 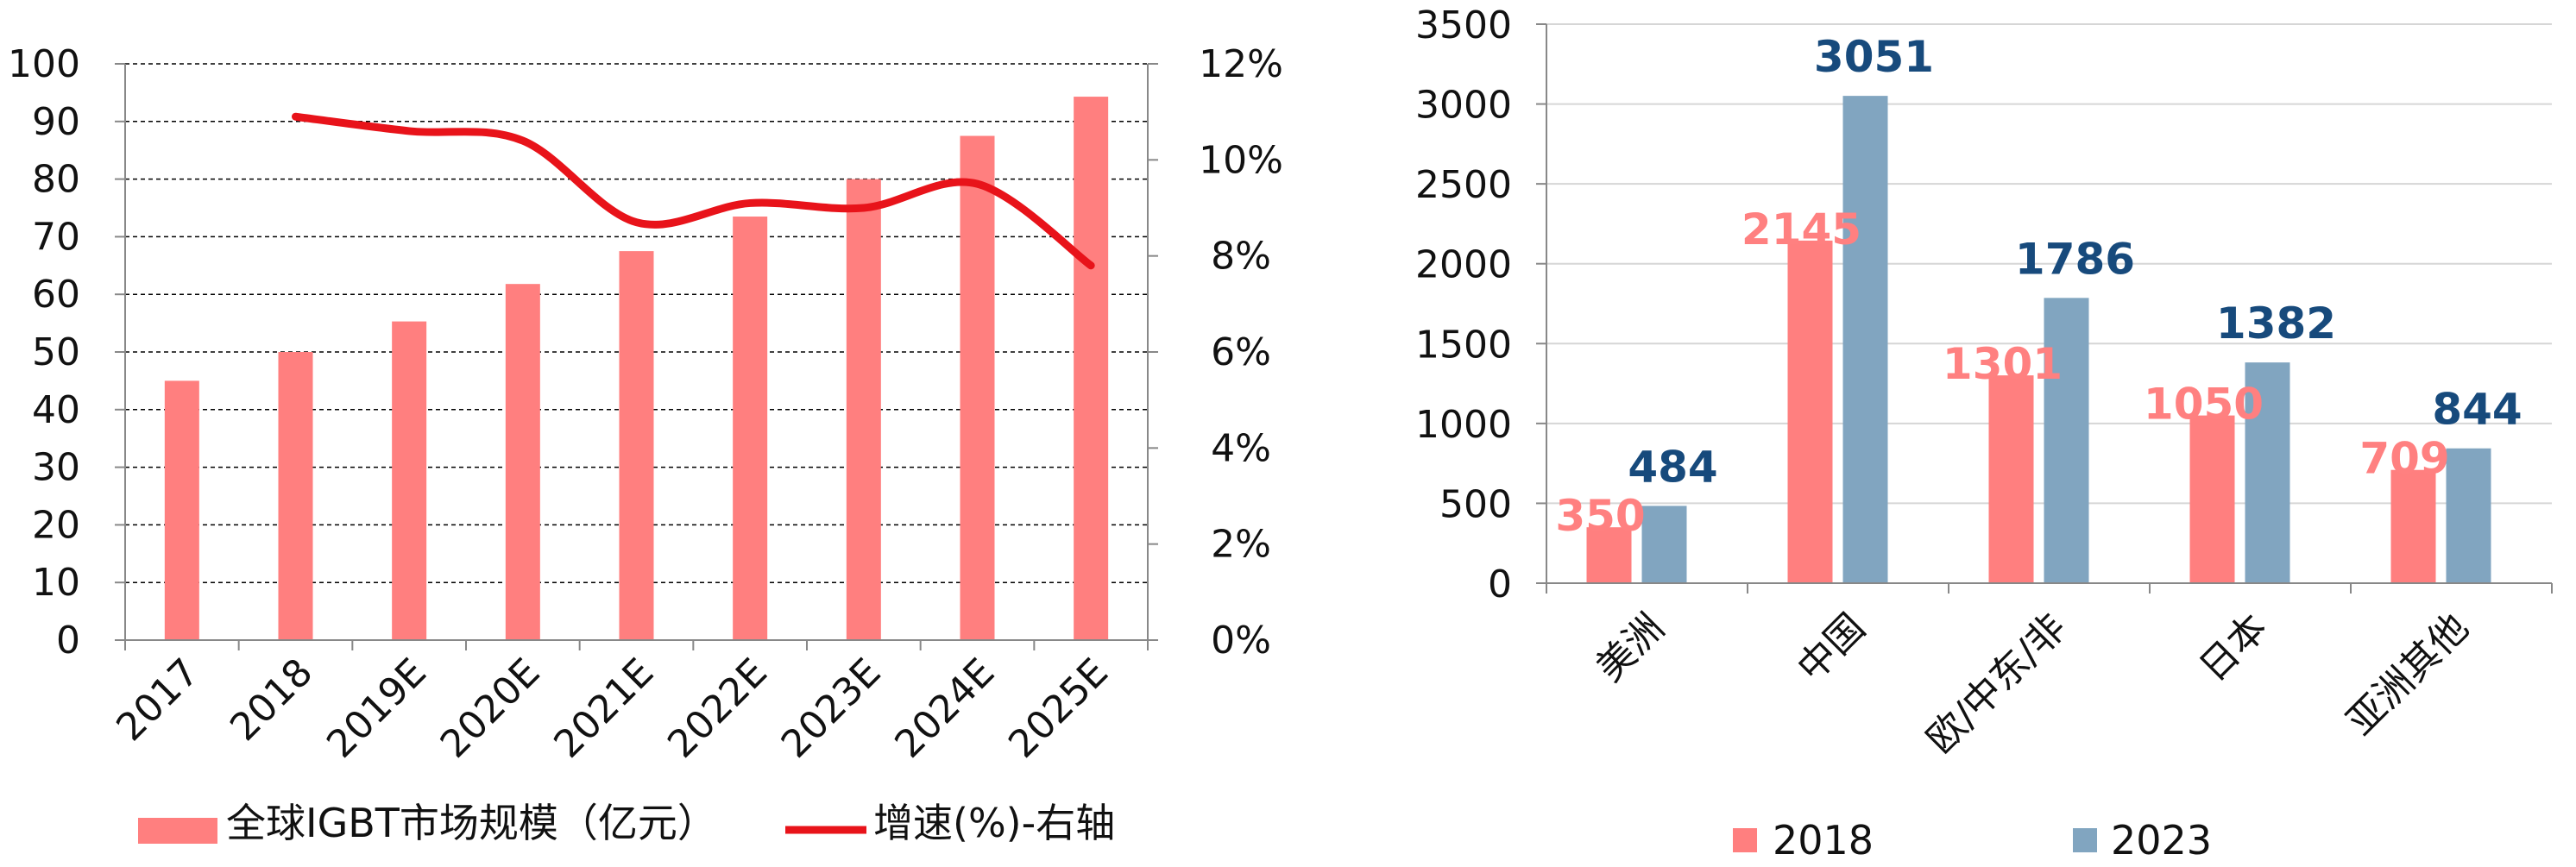 What do you see at coordinates (2204, 405) in the screenshot?
I see `data-label-2018: 1050` at bounding box center [2204, 405].